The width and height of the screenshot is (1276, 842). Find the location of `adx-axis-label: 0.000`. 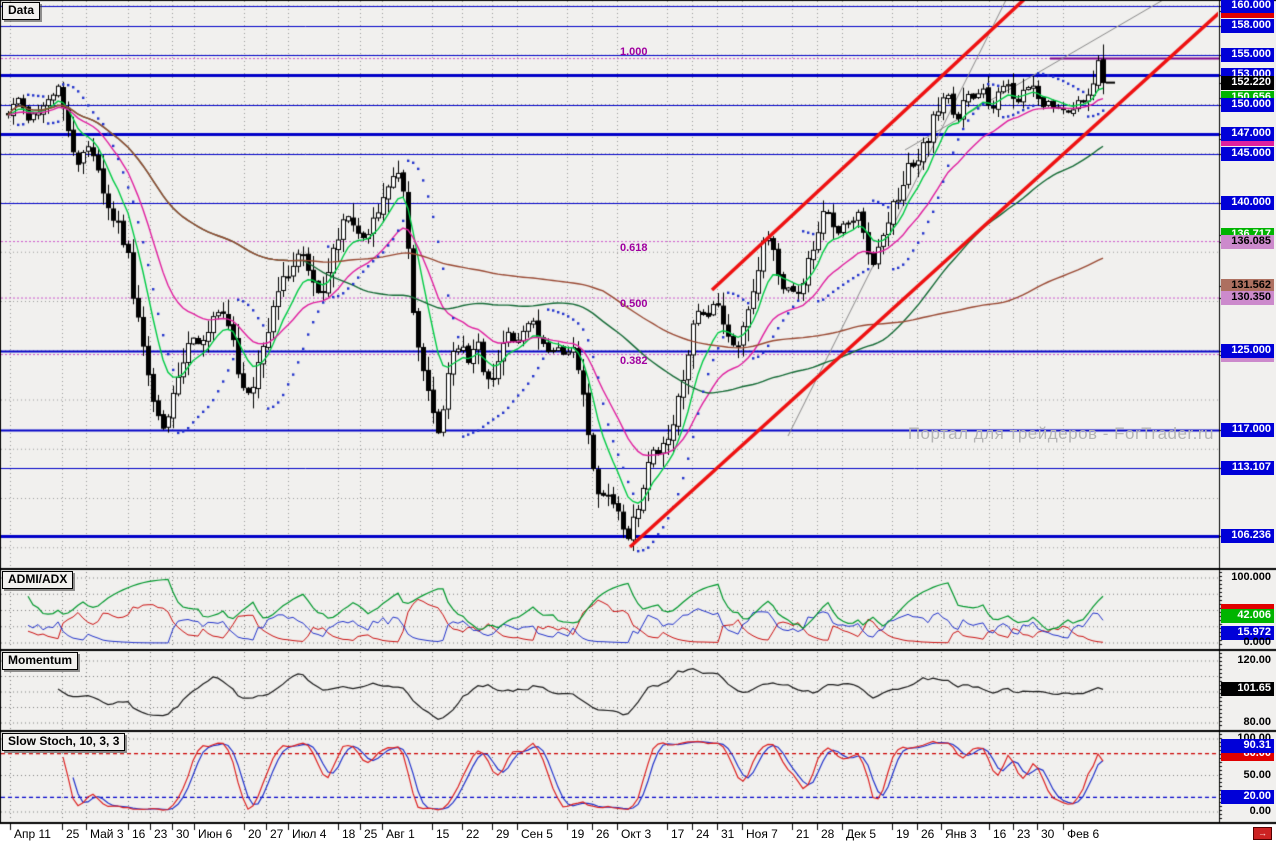

adx-axis-label: 0.000 is located at coordinates (1257, 642).